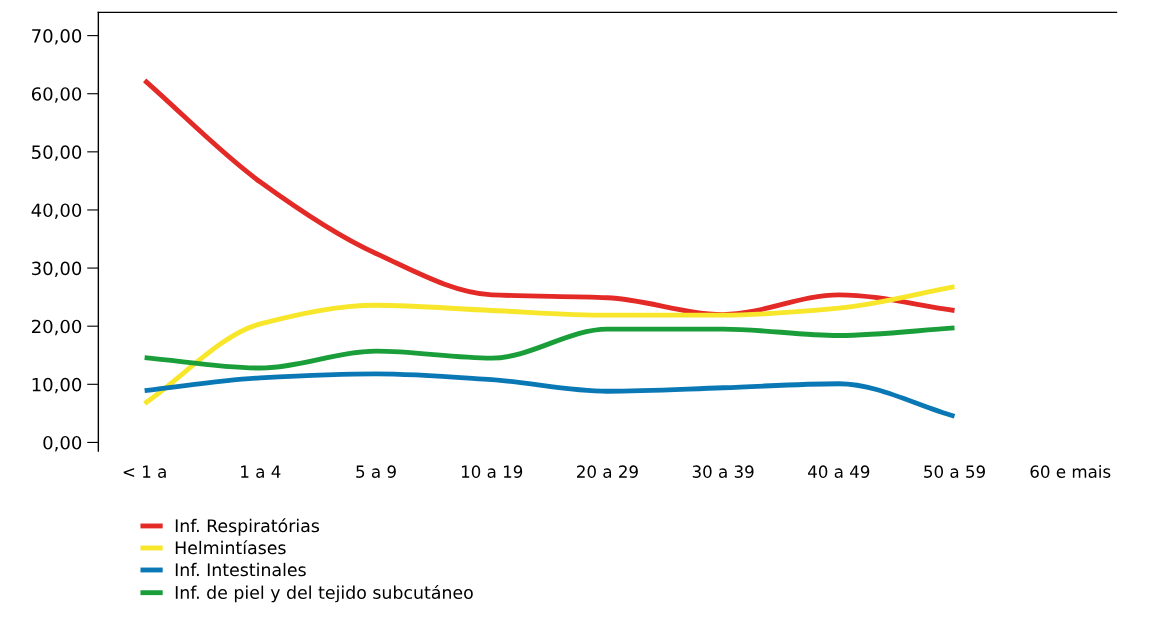  Describe the element at coordinates (62, 443) in the screenshot. I see `y-tick-label: 0,00` at that location.